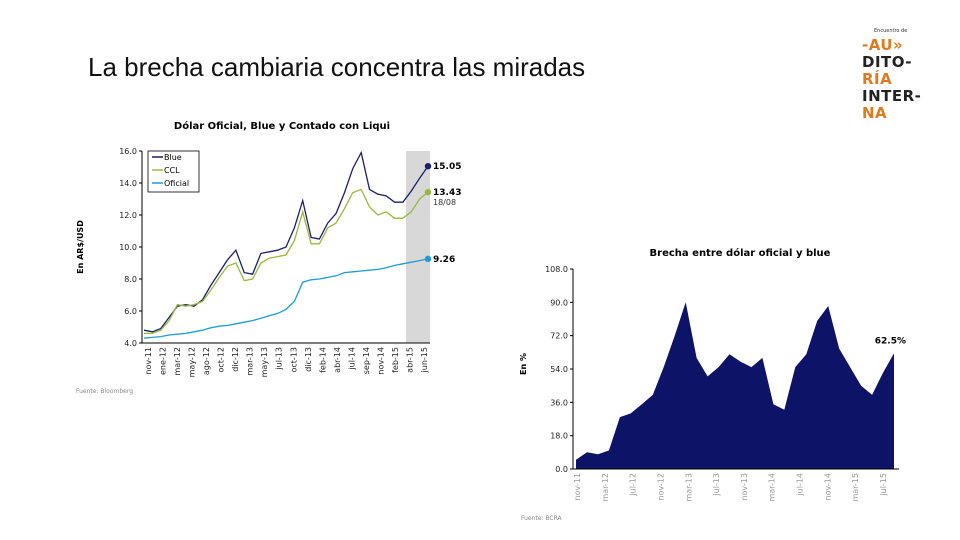 The width and height of the screenshot is (960, 540). I want to click on chart1-xtick-label: mar-12, so click(177, 361).